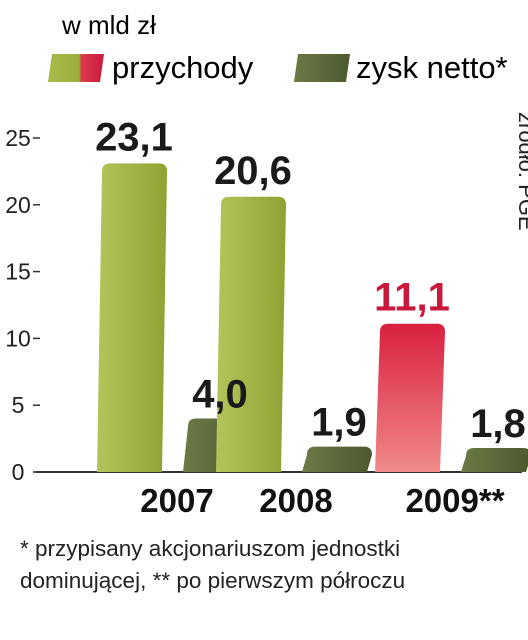 Image resolution: width=528 pixels, height=640 pixels. What do you see at coordinates (134, 137) in the screenshot?
I see `data-label-przychody-0: 23,1` at bounding box center [134, 137].